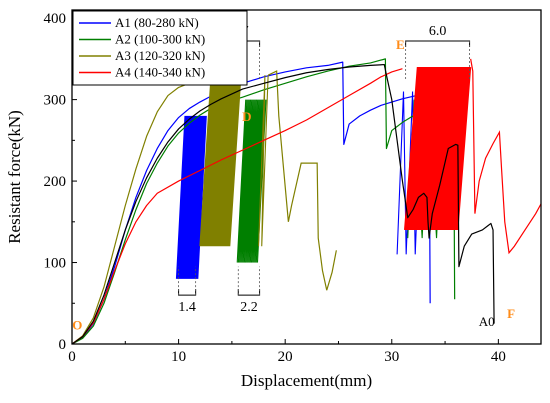 The image size is (550, 403). I want to click on legend-label: A1 (80-280 kN), so click(157, 22).